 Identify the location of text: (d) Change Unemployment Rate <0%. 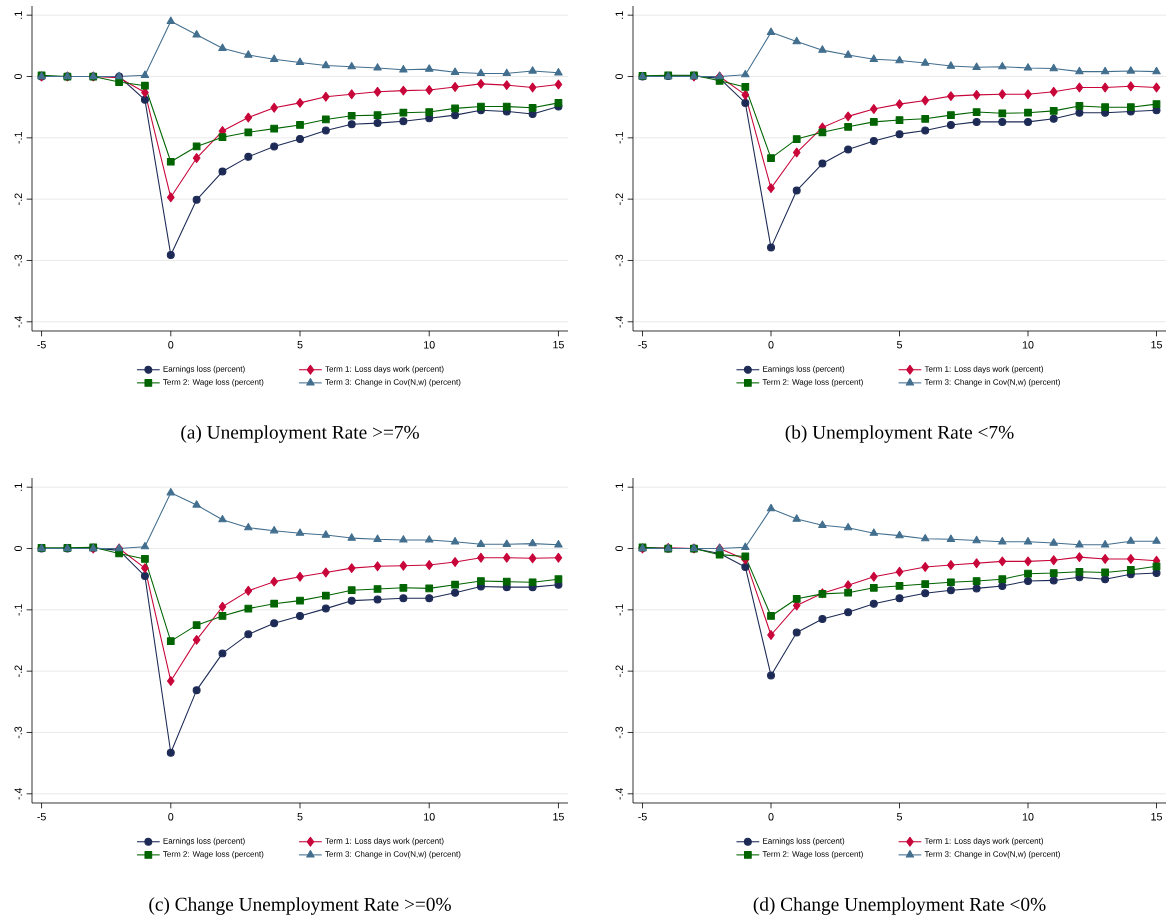
(899, 906).